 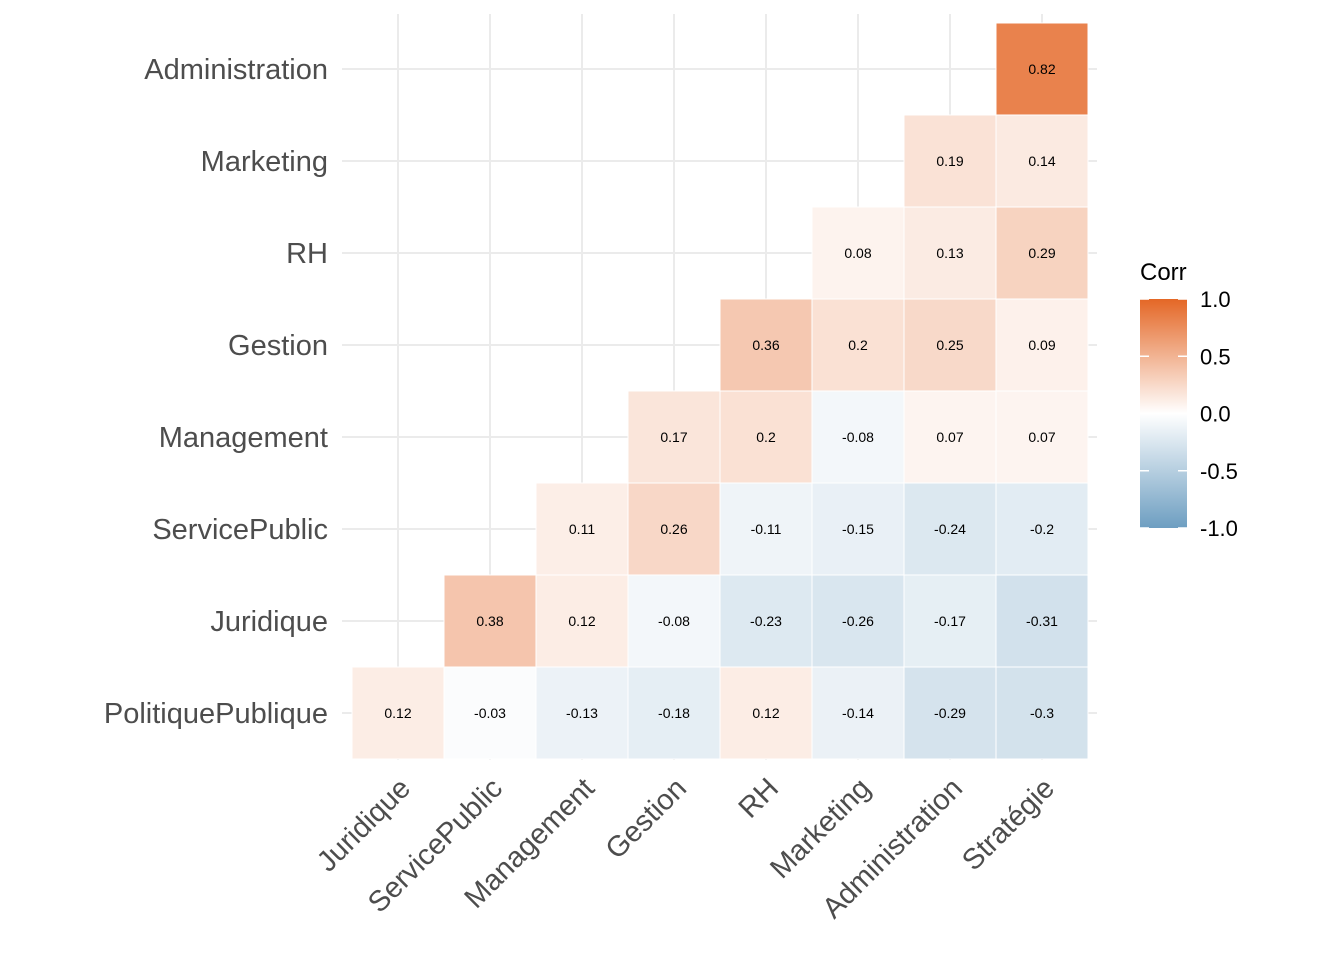 I want to click on cell-value-label: -0.18, so click(x=674, y=713).